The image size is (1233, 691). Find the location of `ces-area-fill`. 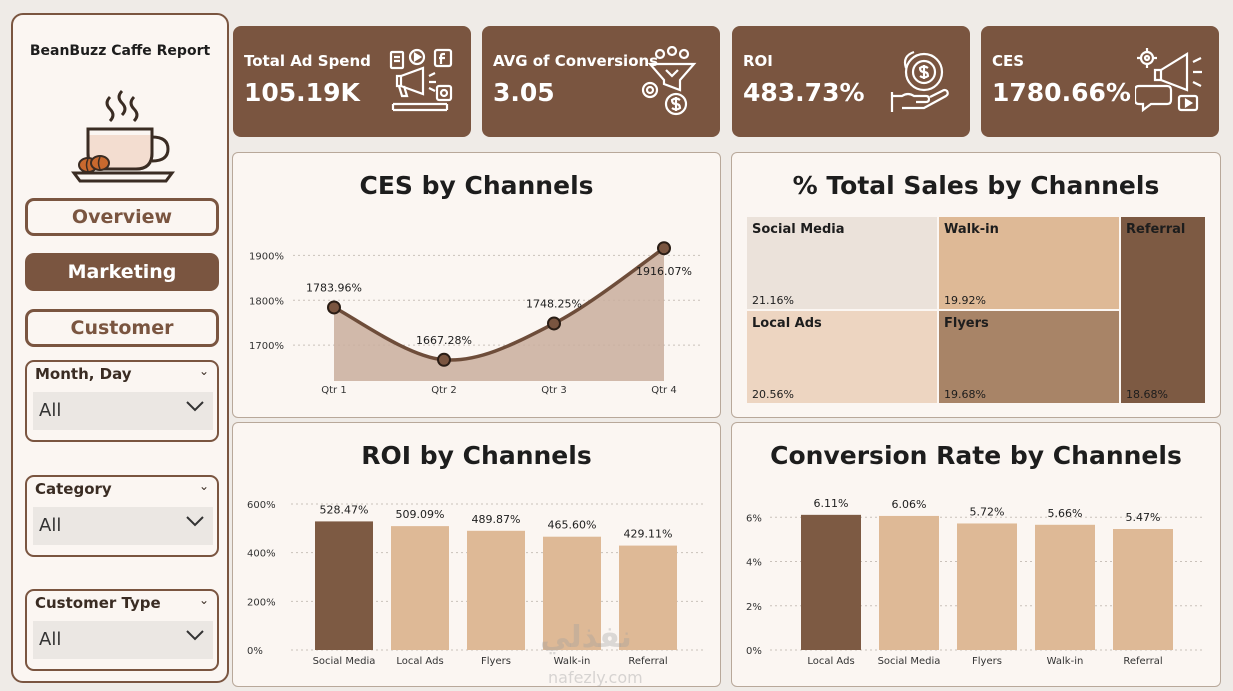

ces-area-fill is located at coordinates (499, 314).